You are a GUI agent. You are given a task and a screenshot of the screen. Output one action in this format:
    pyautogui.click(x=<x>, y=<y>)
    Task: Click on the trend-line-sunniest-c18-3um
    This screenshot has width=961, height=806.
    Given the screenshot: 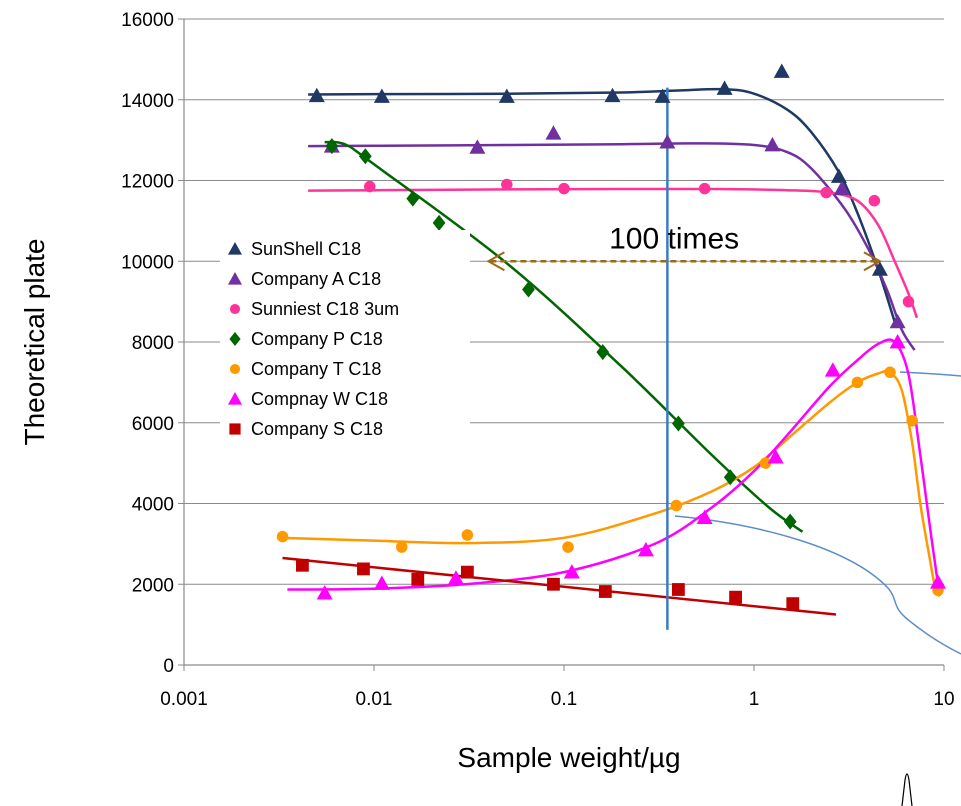 What is the action you would take?
    pyautogui.click(x=613, y=253)
    